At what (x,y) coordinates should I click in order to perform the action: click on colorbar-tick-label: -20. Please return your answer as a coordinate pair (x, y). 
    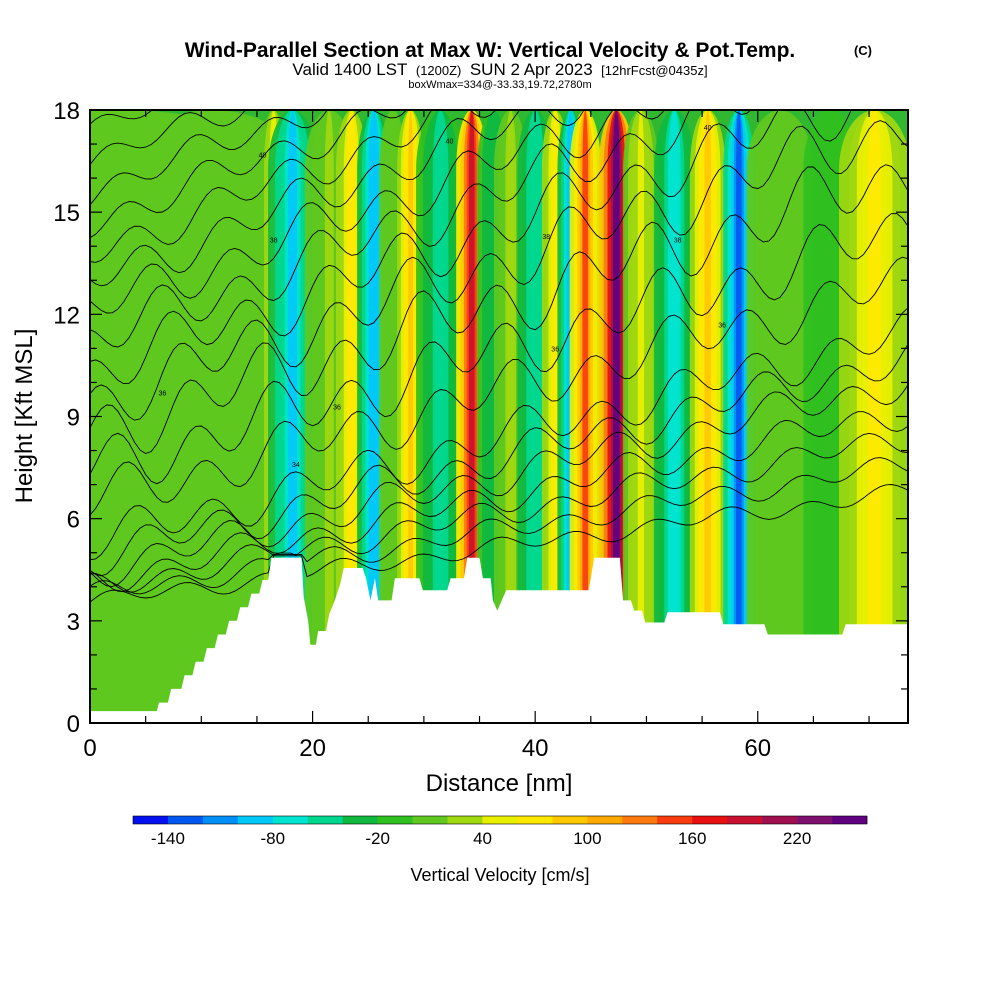
    Looking at the image, I should click on (377, 838).